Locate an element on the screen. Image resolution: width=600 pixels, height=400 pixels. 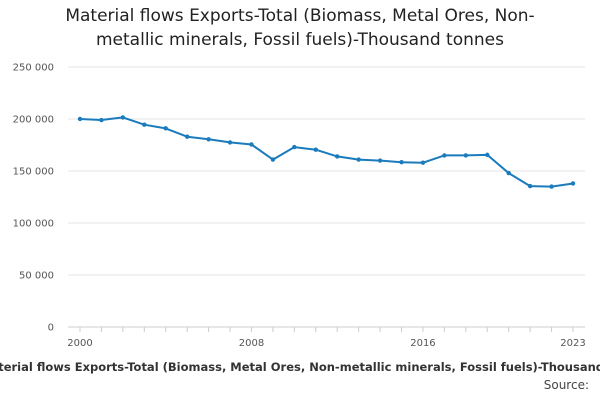
y-tick-label: 250 000 is located at coordinates (33, 68).